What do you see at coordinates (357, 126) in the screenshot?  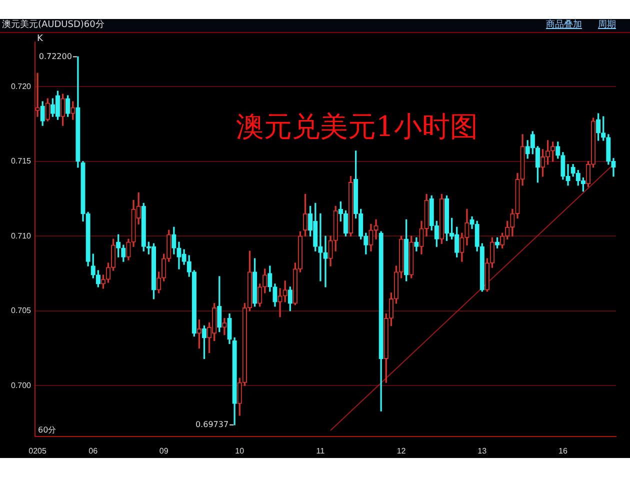 I see `annotation: 澳元兑美元1小时图` at bounding box center [357, 126].